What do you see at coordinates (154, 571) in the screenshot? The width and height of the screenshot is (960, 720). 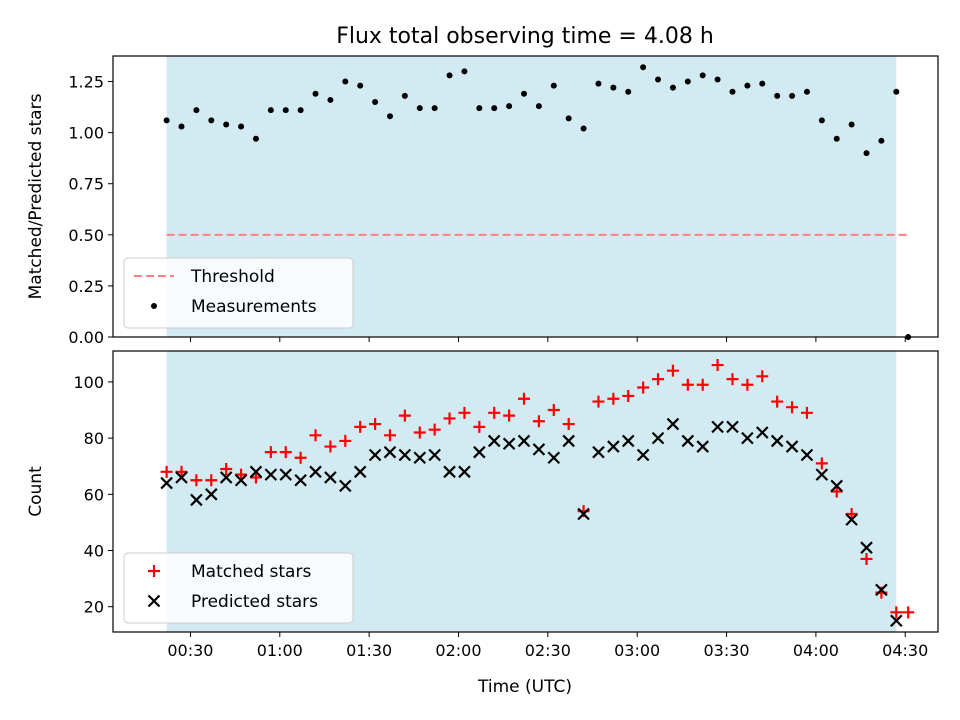 I see `legend-matched-swatch` at bounding box center [154, 571].